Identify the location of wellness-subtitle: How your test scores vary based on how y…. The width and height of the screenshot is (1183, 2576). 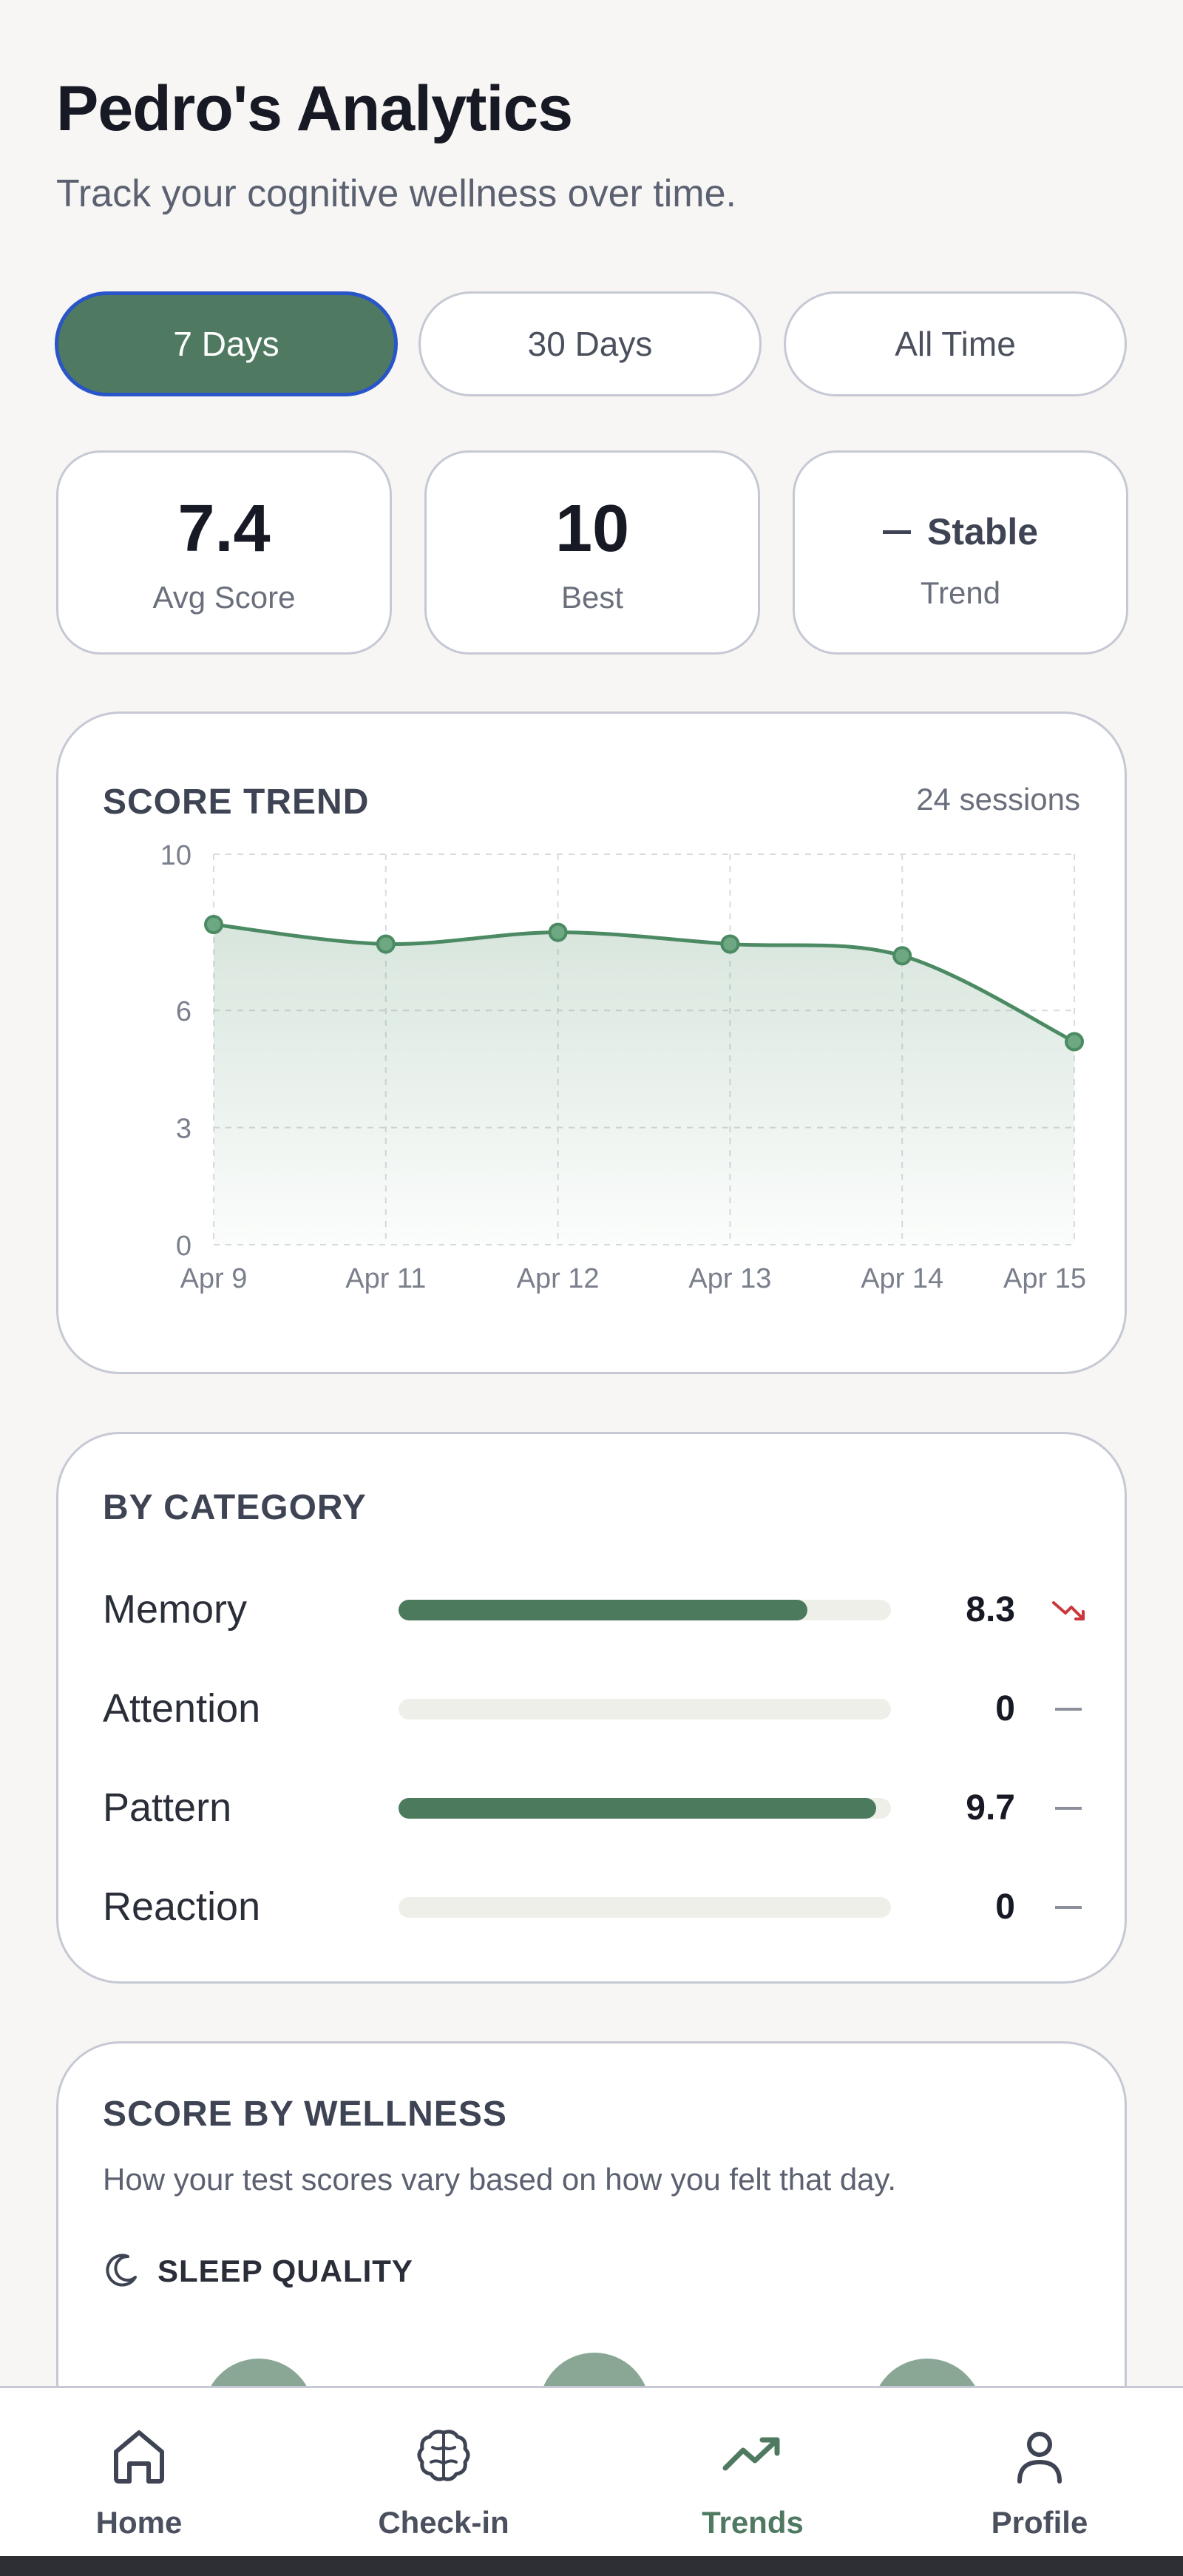
(500, 2179).